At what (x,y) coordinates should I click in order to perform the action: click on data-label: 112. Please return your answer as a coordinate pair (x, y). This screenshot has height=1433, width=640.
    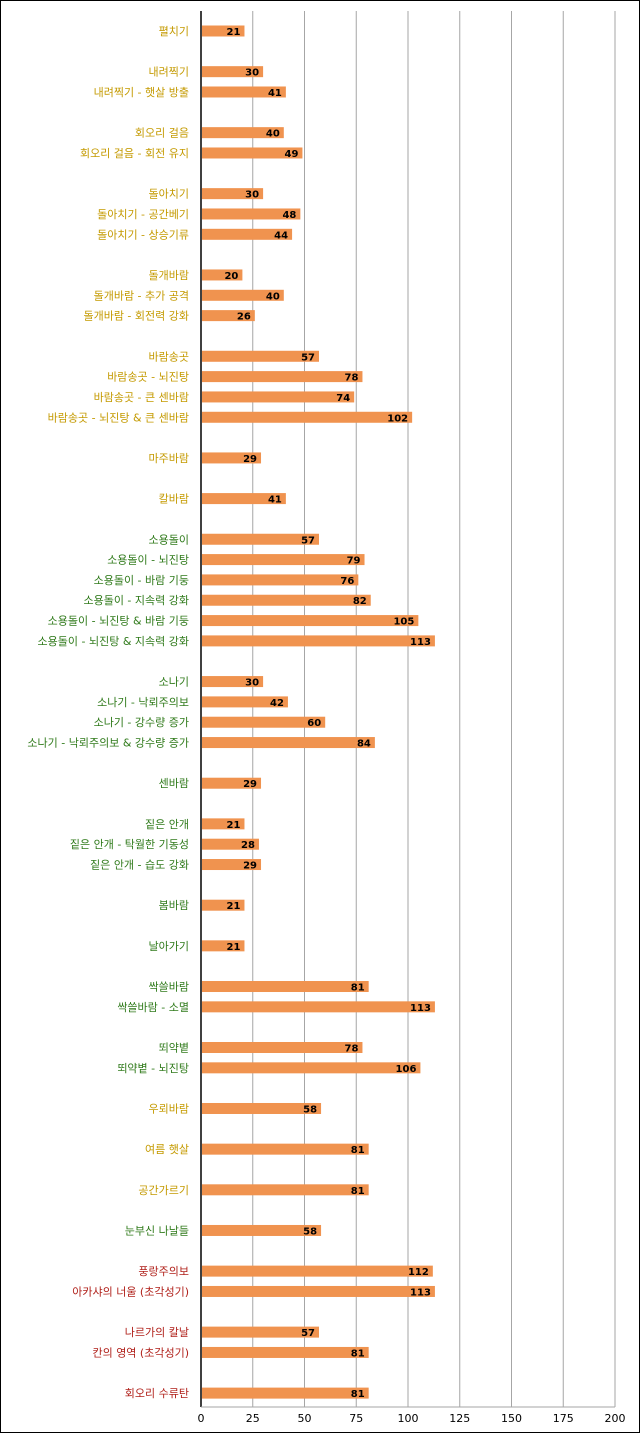
    Looking at the image, I should click on (418, 1272).